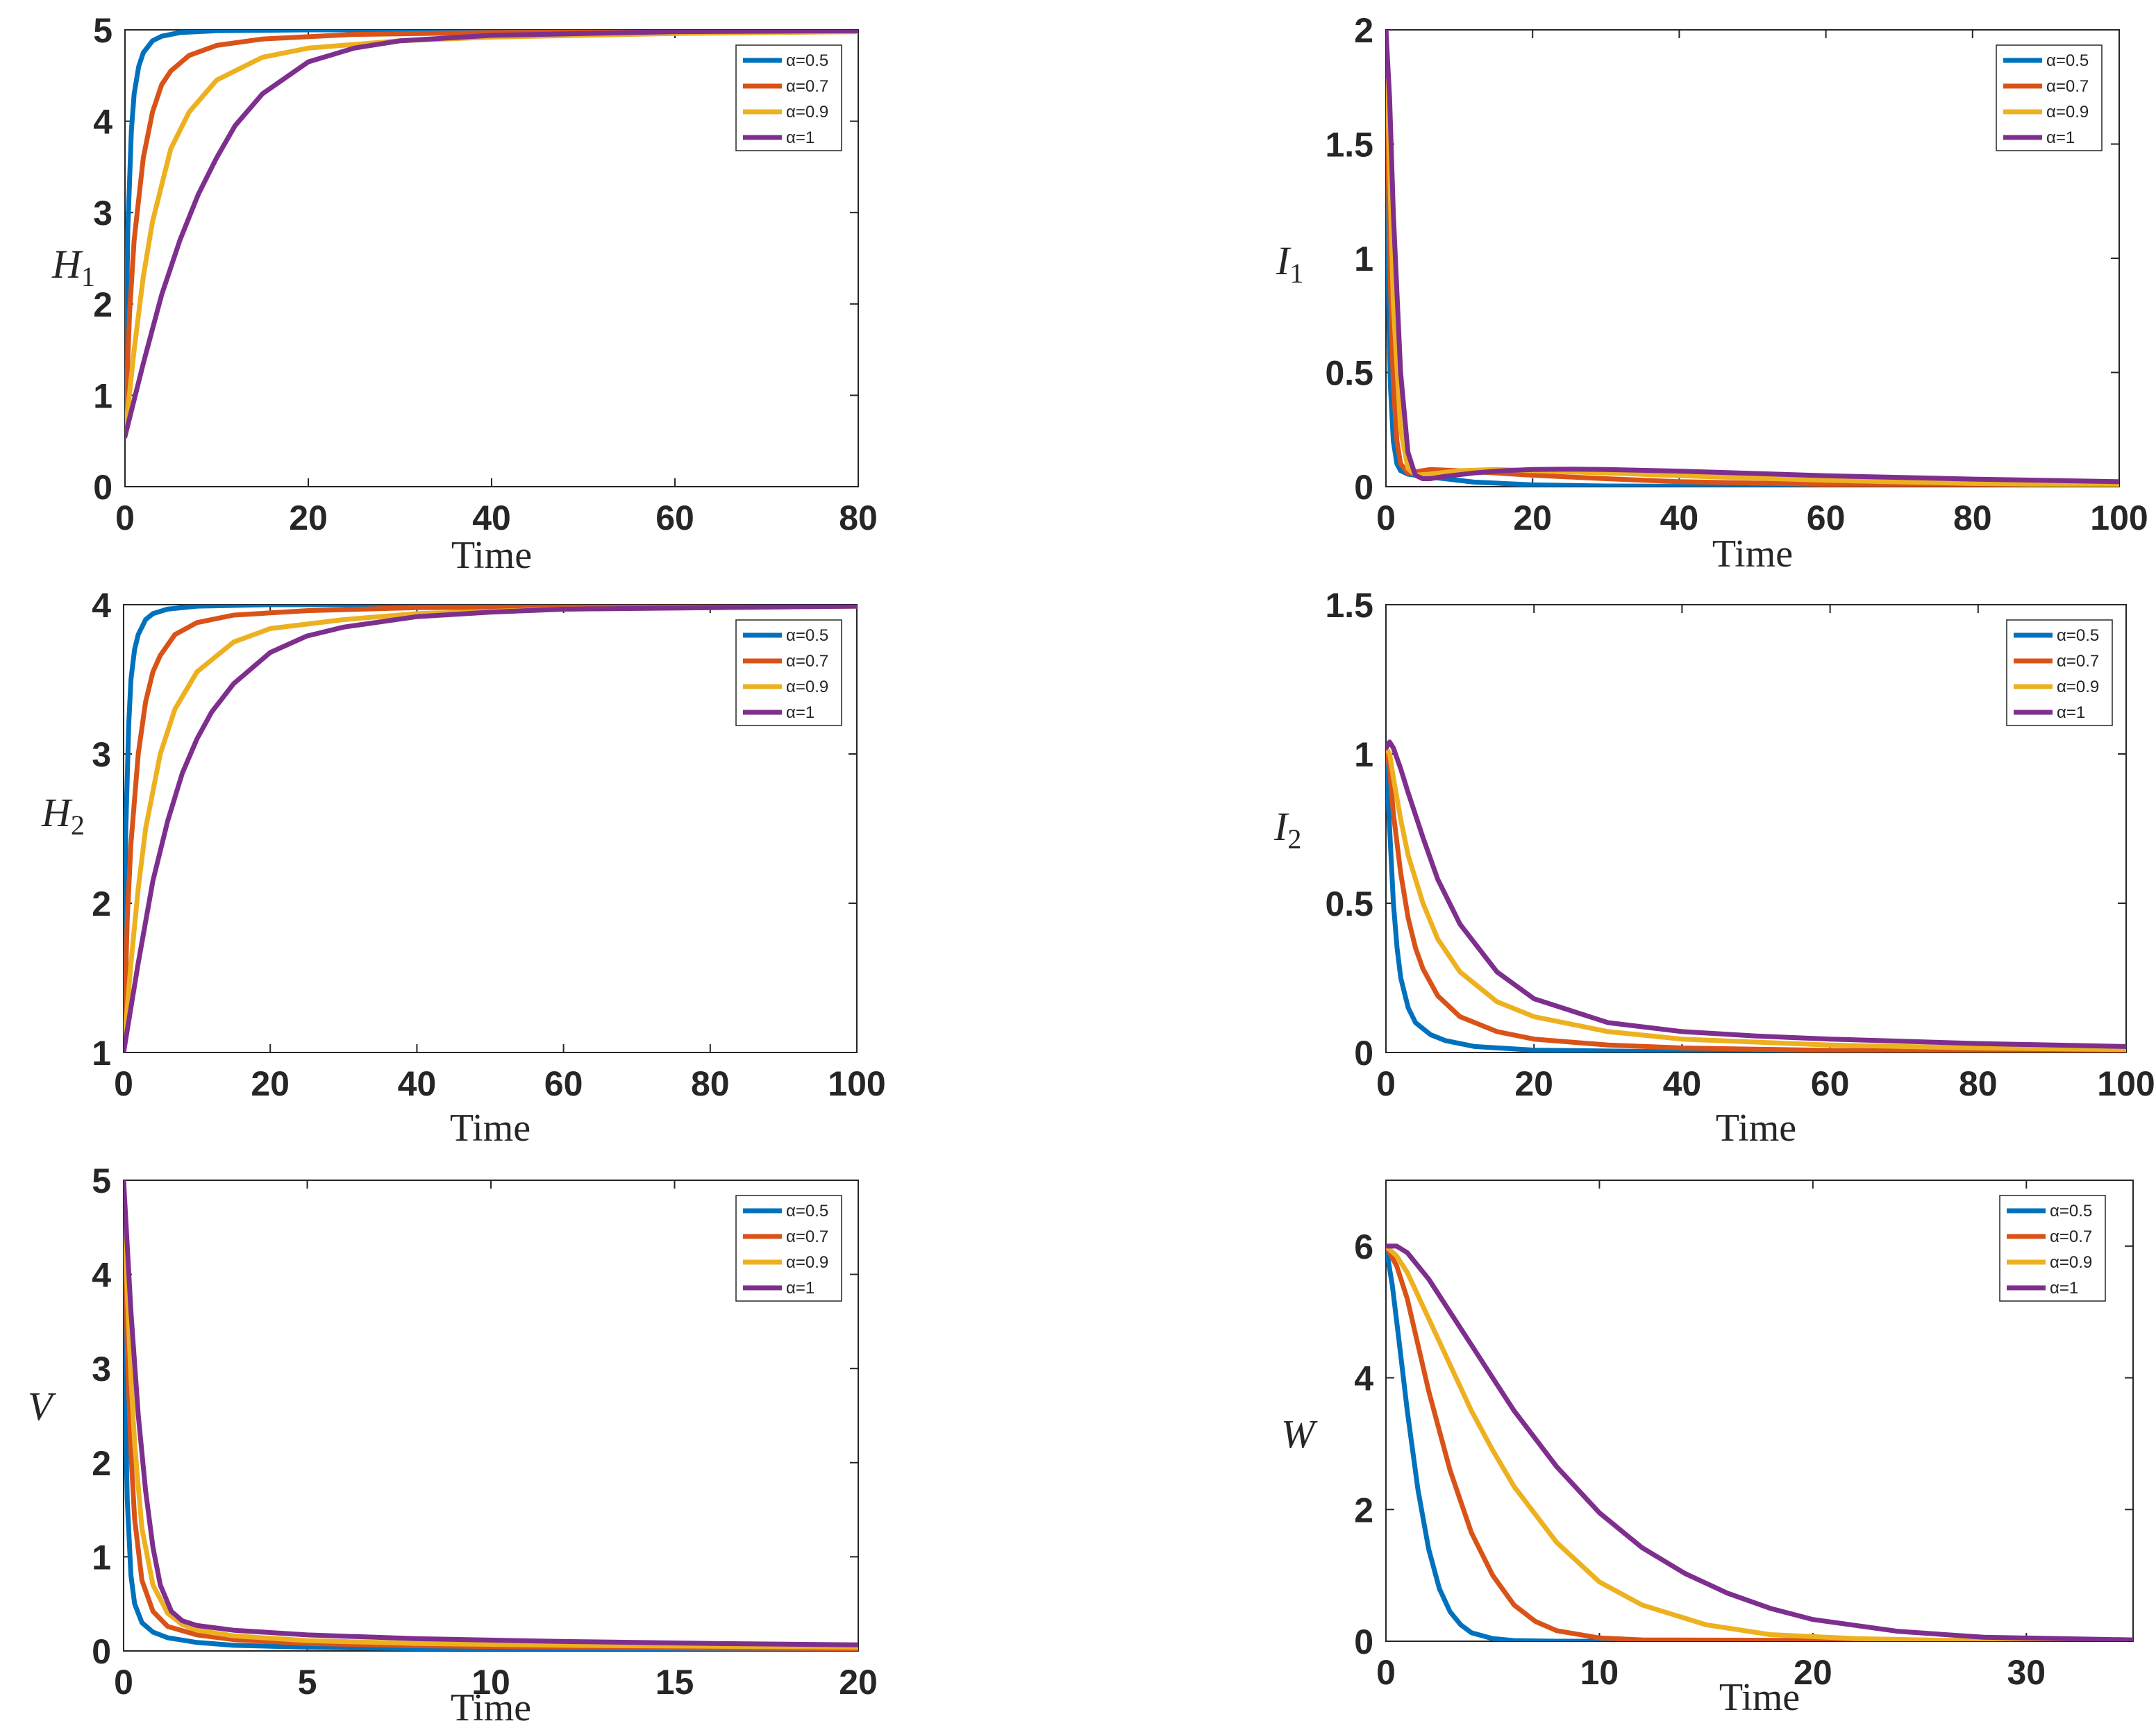 The height and width of the screenshot is (1728, 2156). What do you see at coordinates (1349, 606) in the screenshot?
I see `y-tick-label: 1.5` at bounding box center [1349, 606].